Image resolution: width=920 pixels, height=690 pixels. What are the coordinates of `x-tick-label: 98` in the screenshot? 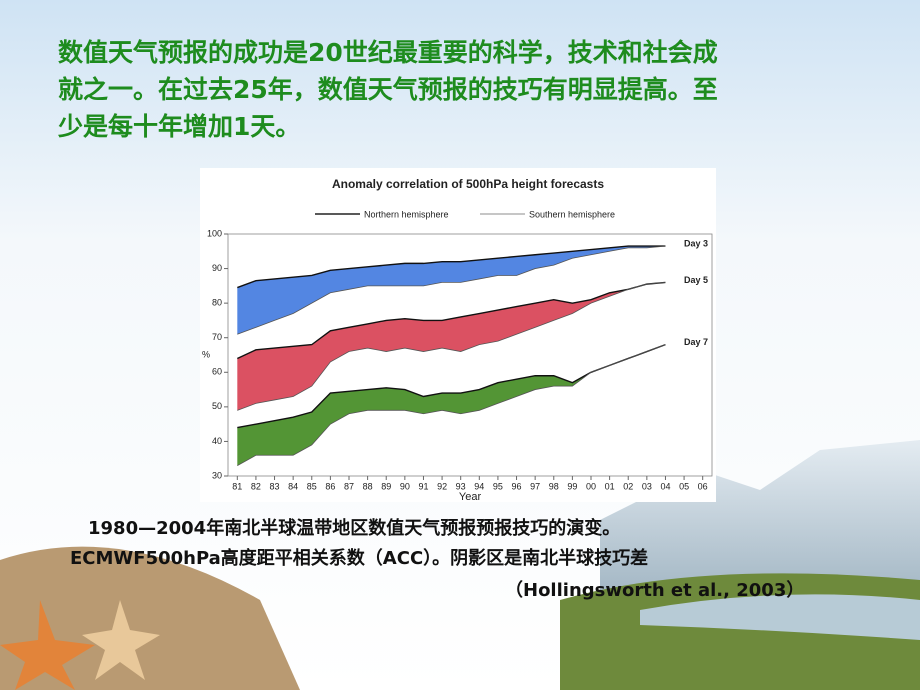 It's located at (554, 486).